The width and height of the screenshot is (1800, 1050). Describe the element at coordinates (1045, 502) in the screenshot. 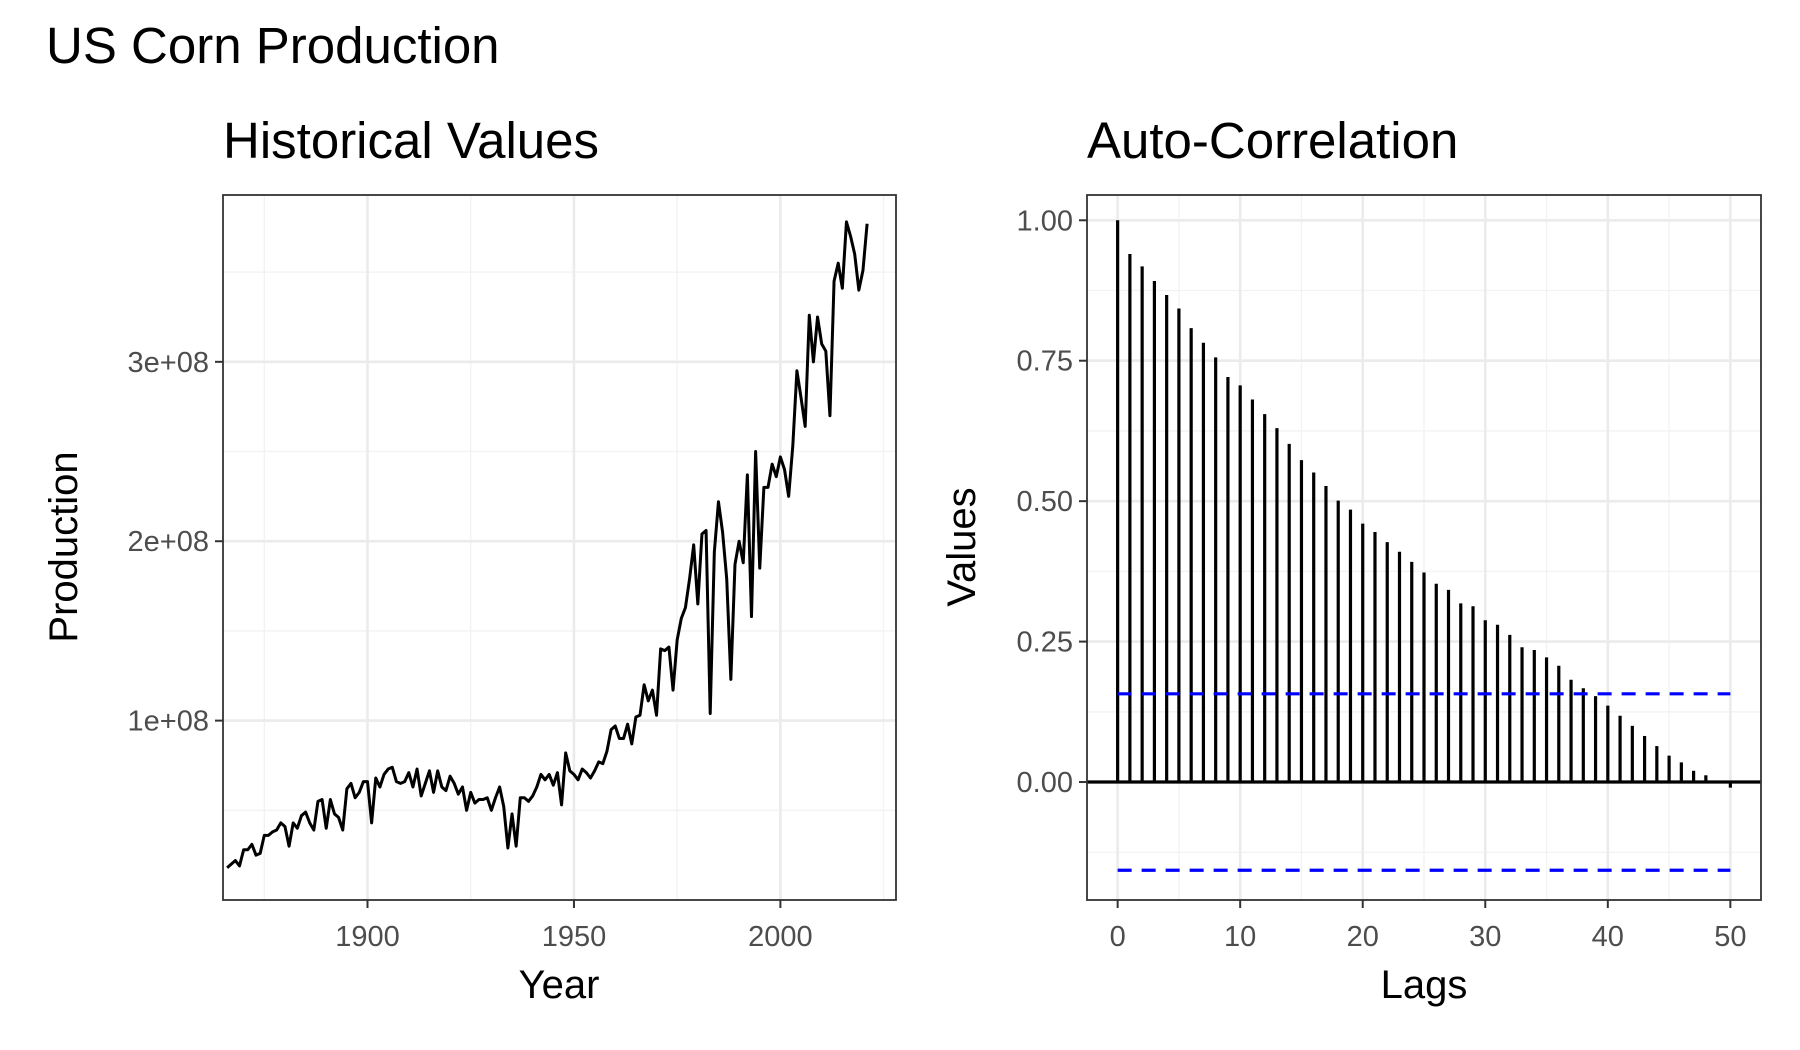

I see `y-tick-label: 0.50` at that location.